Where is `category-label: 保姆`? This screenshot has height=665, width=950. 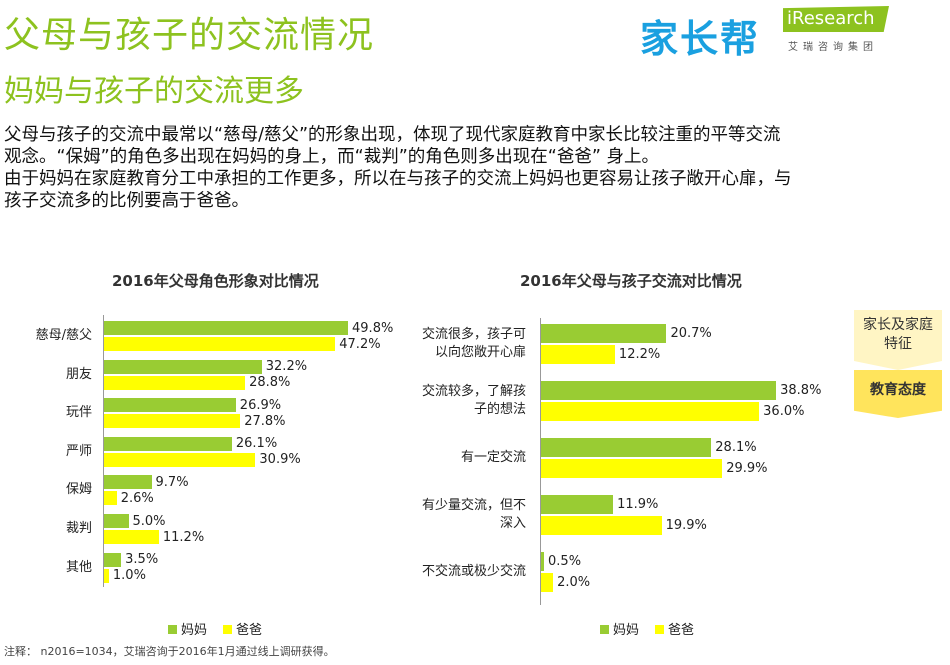 category-label: 保姆 is located at coordinates (46, 490).